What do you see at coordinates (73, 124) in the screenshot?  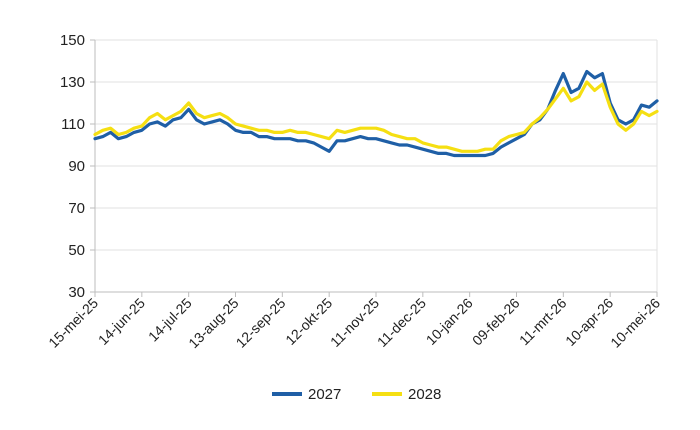 I see `y-tick-label: 110` at bounding box center [73, 124].